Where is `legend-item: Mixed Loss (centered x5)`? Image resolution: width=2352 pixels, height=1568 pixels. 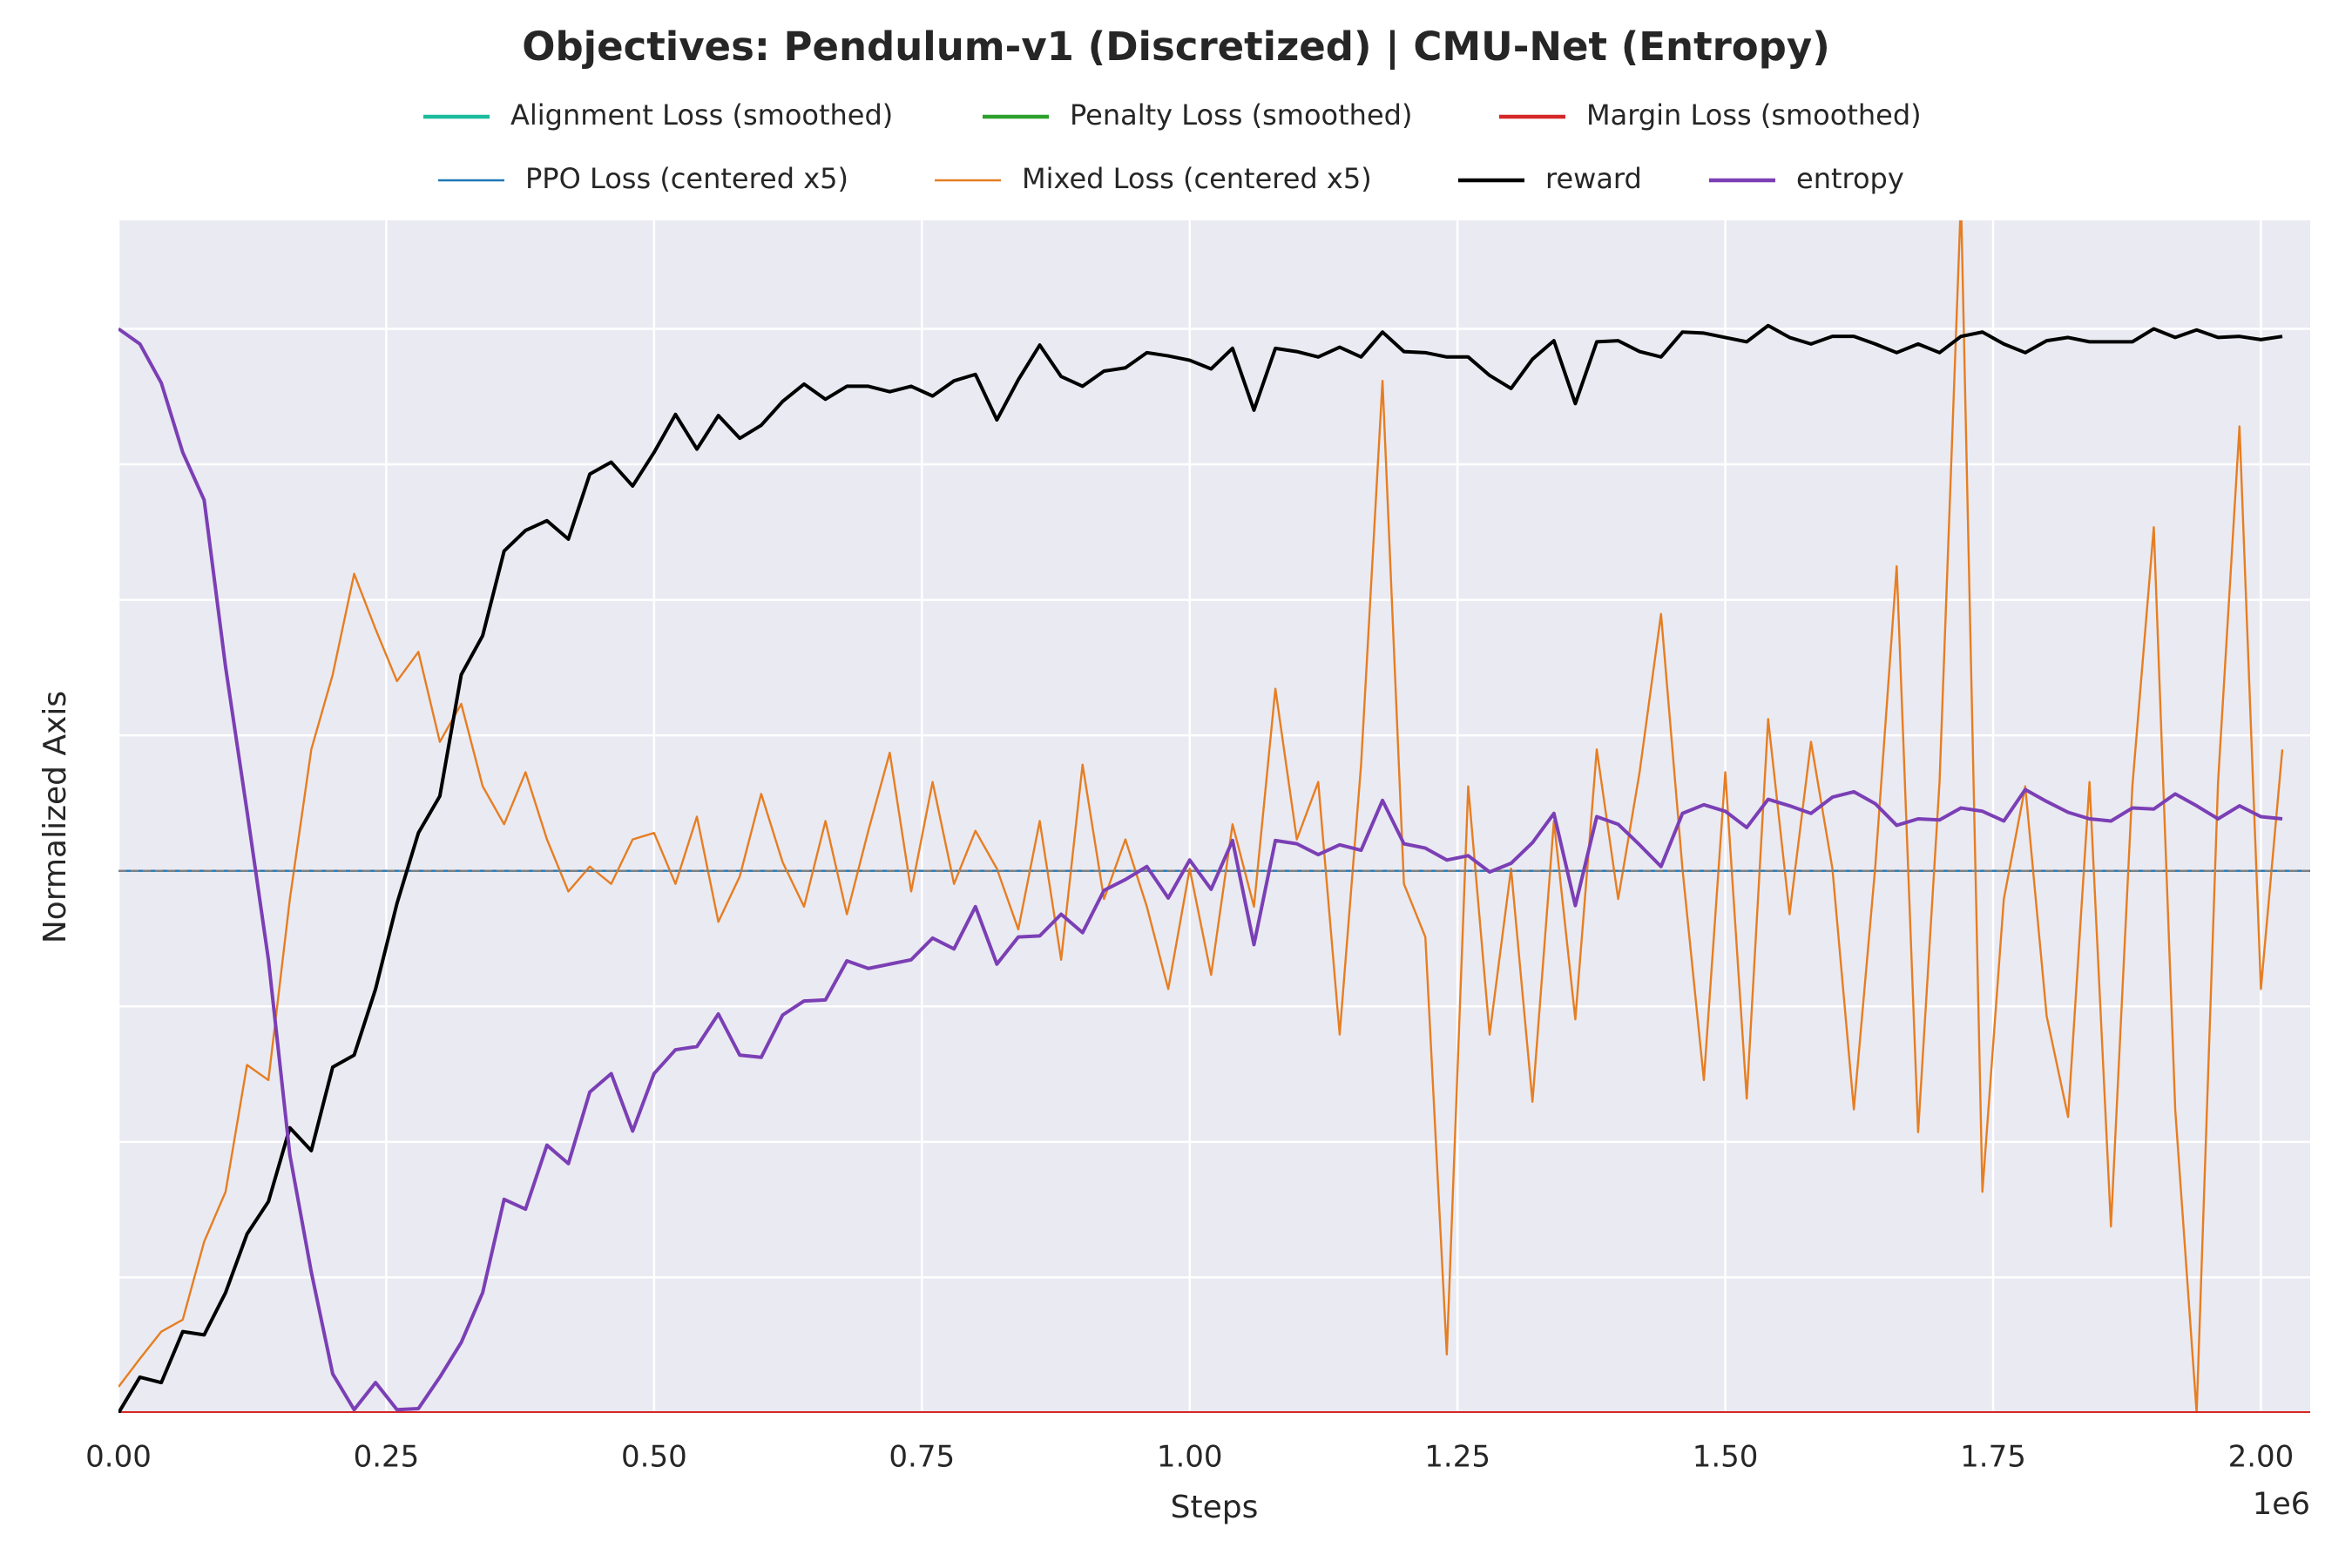 legend-item: Mixed Loss (centered x5) is located at coordinates (1153, 178).